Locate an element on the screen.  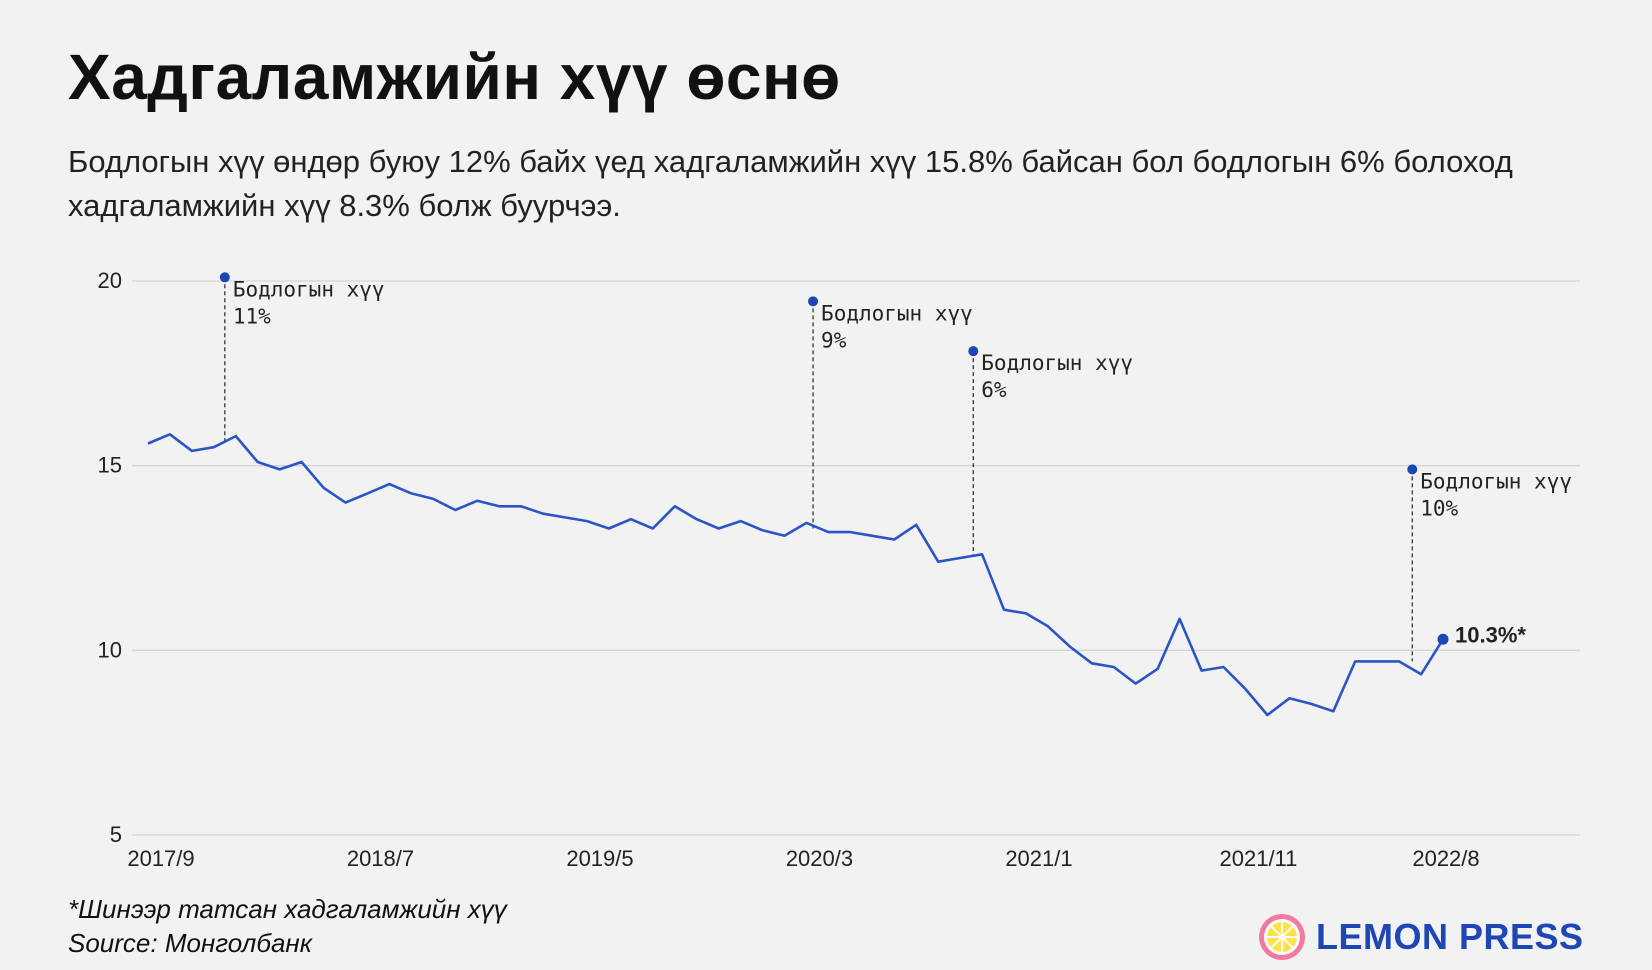
x-tick-label-4: 2021/1 is located at coordinates (1038, 858).